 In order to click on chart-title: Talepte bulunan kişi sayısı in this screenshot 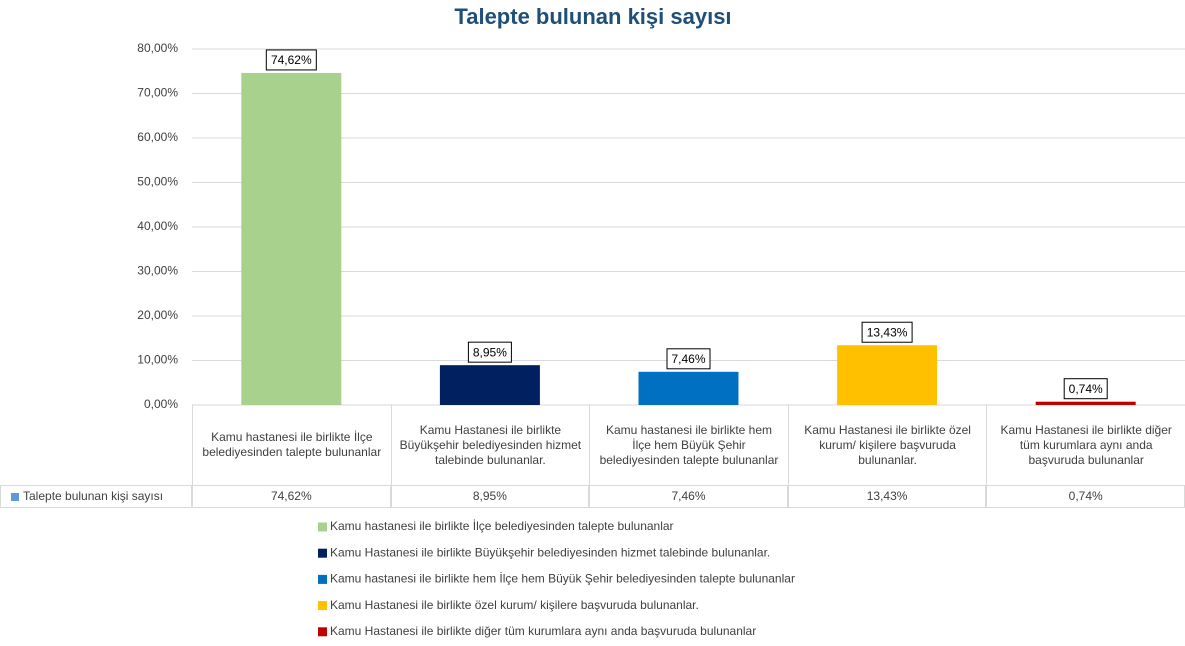, I will do `click(592, 16)`.